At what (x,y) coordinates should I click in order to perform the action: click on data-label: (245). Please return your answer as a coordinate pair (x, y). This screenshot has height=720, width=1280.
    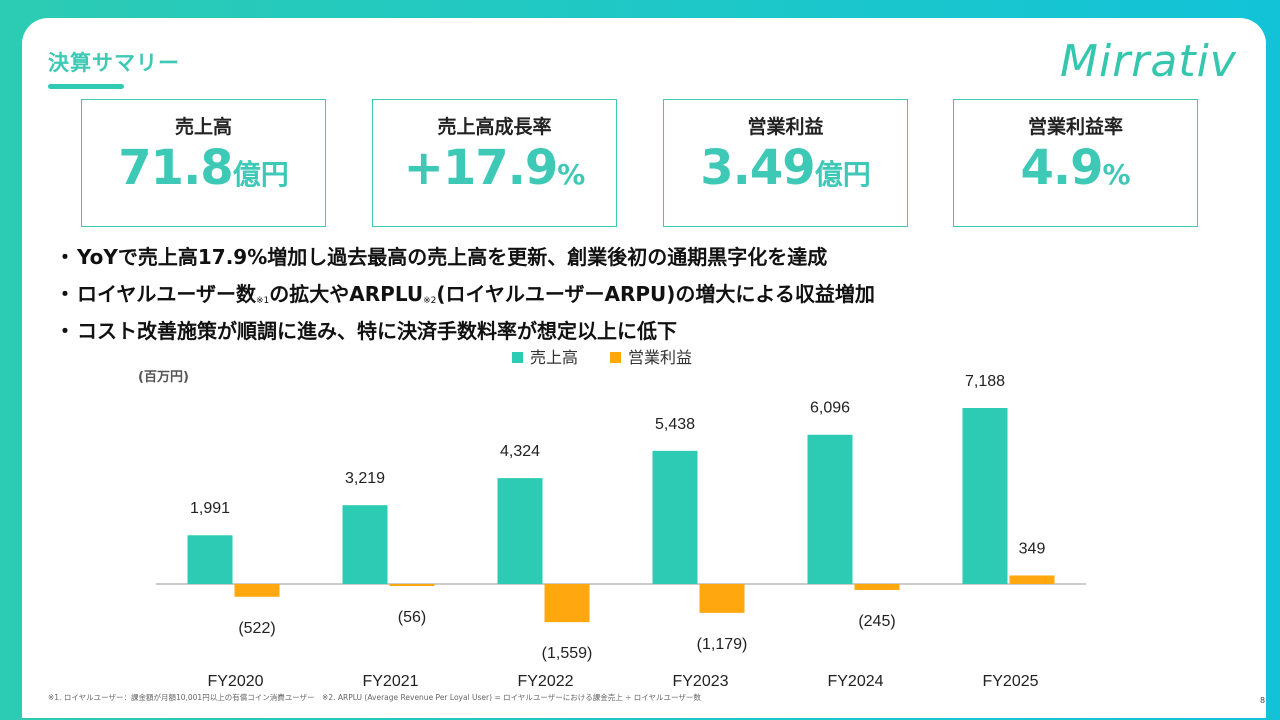
    Looking at the image, I should click on (876, 621).